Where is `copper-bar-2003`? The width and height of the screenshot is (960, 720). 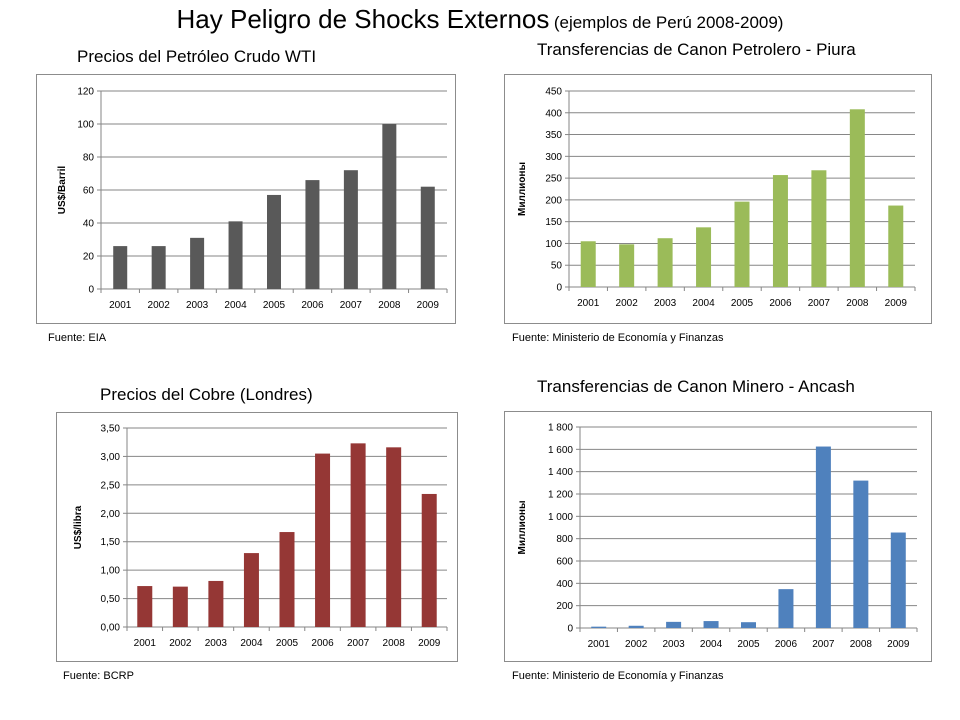 copper-bar-2003 is located at coordinates (216, 603).